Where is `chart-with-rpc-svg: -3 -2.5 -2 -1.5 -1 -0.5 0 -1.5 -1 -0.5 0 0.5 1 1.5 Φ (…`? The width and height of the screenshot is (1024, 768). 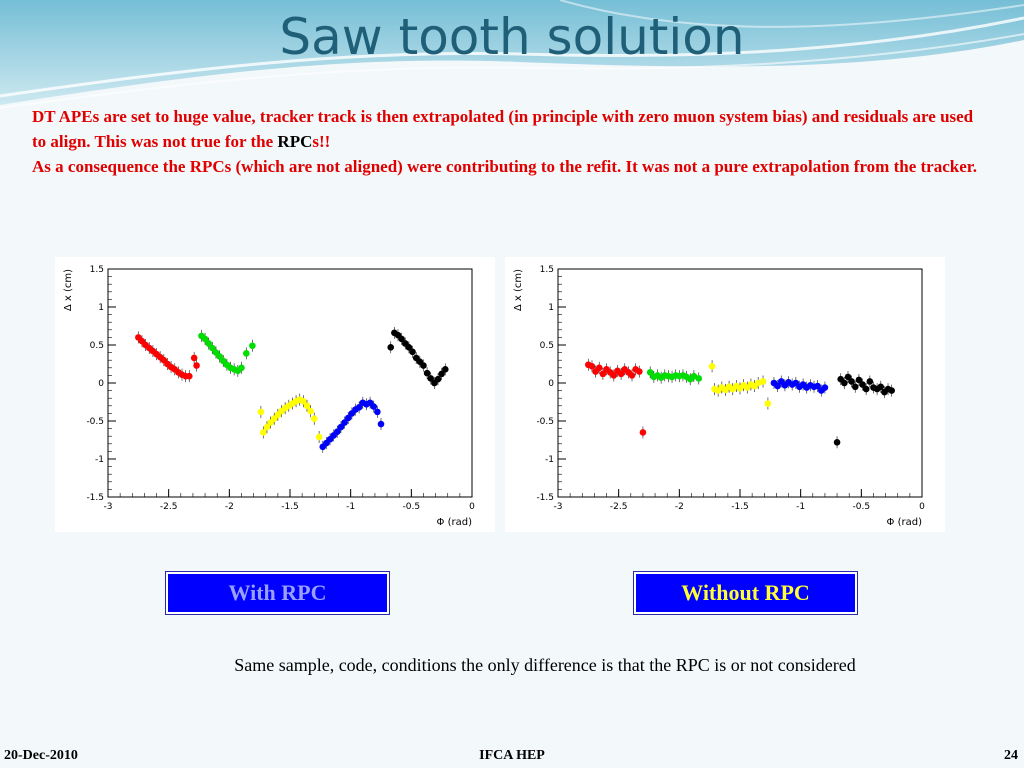
chart-with-rpc-svg: -3 -2.5 -2 -1.5 -1 -0.5 0 -1.5 -1 -0.5 0 0.5 1 1.5 Φ (… is located at coordinates (269, 396).